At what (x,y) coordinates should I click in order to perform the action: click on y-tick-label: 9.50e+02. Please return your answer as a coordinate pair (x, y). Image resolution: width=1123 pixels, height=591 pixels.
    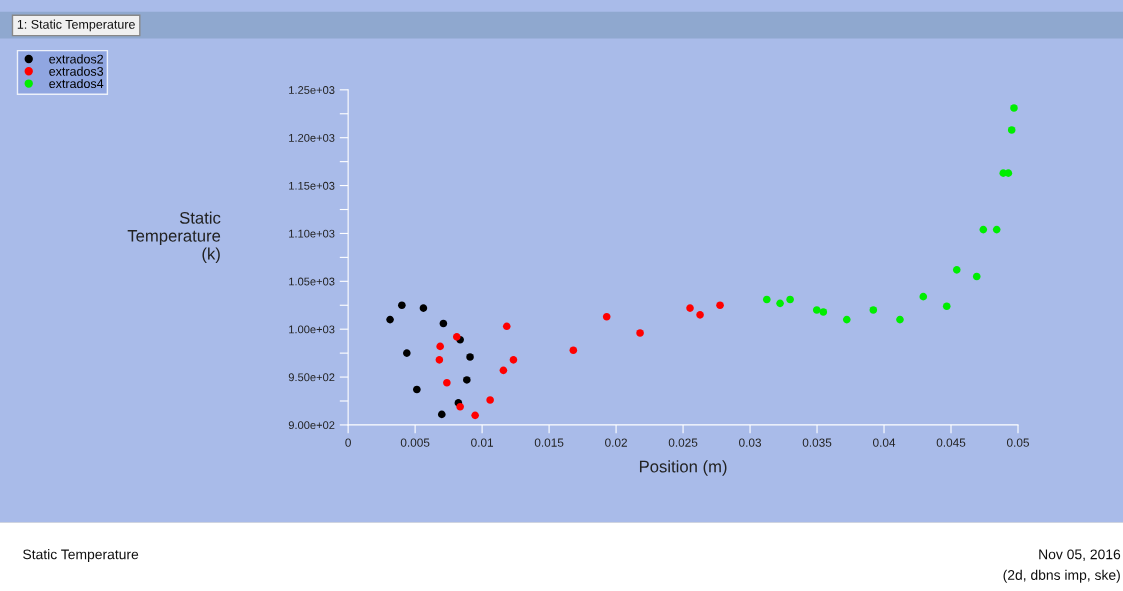
    Looking at the image, I should click on (311, 377).